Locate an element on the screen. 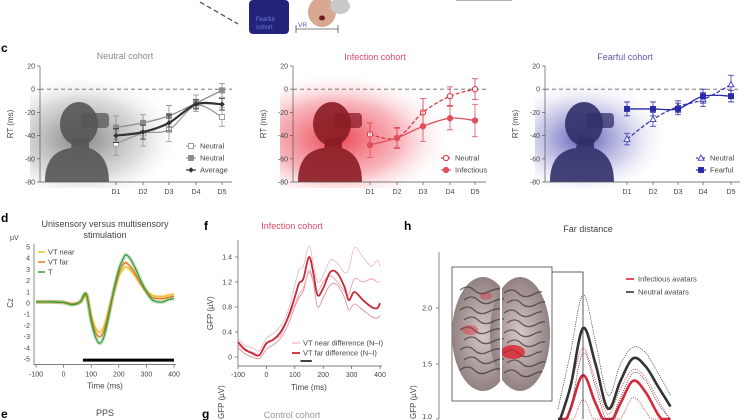  brain-topography-image is located at coordinates (501, 334).